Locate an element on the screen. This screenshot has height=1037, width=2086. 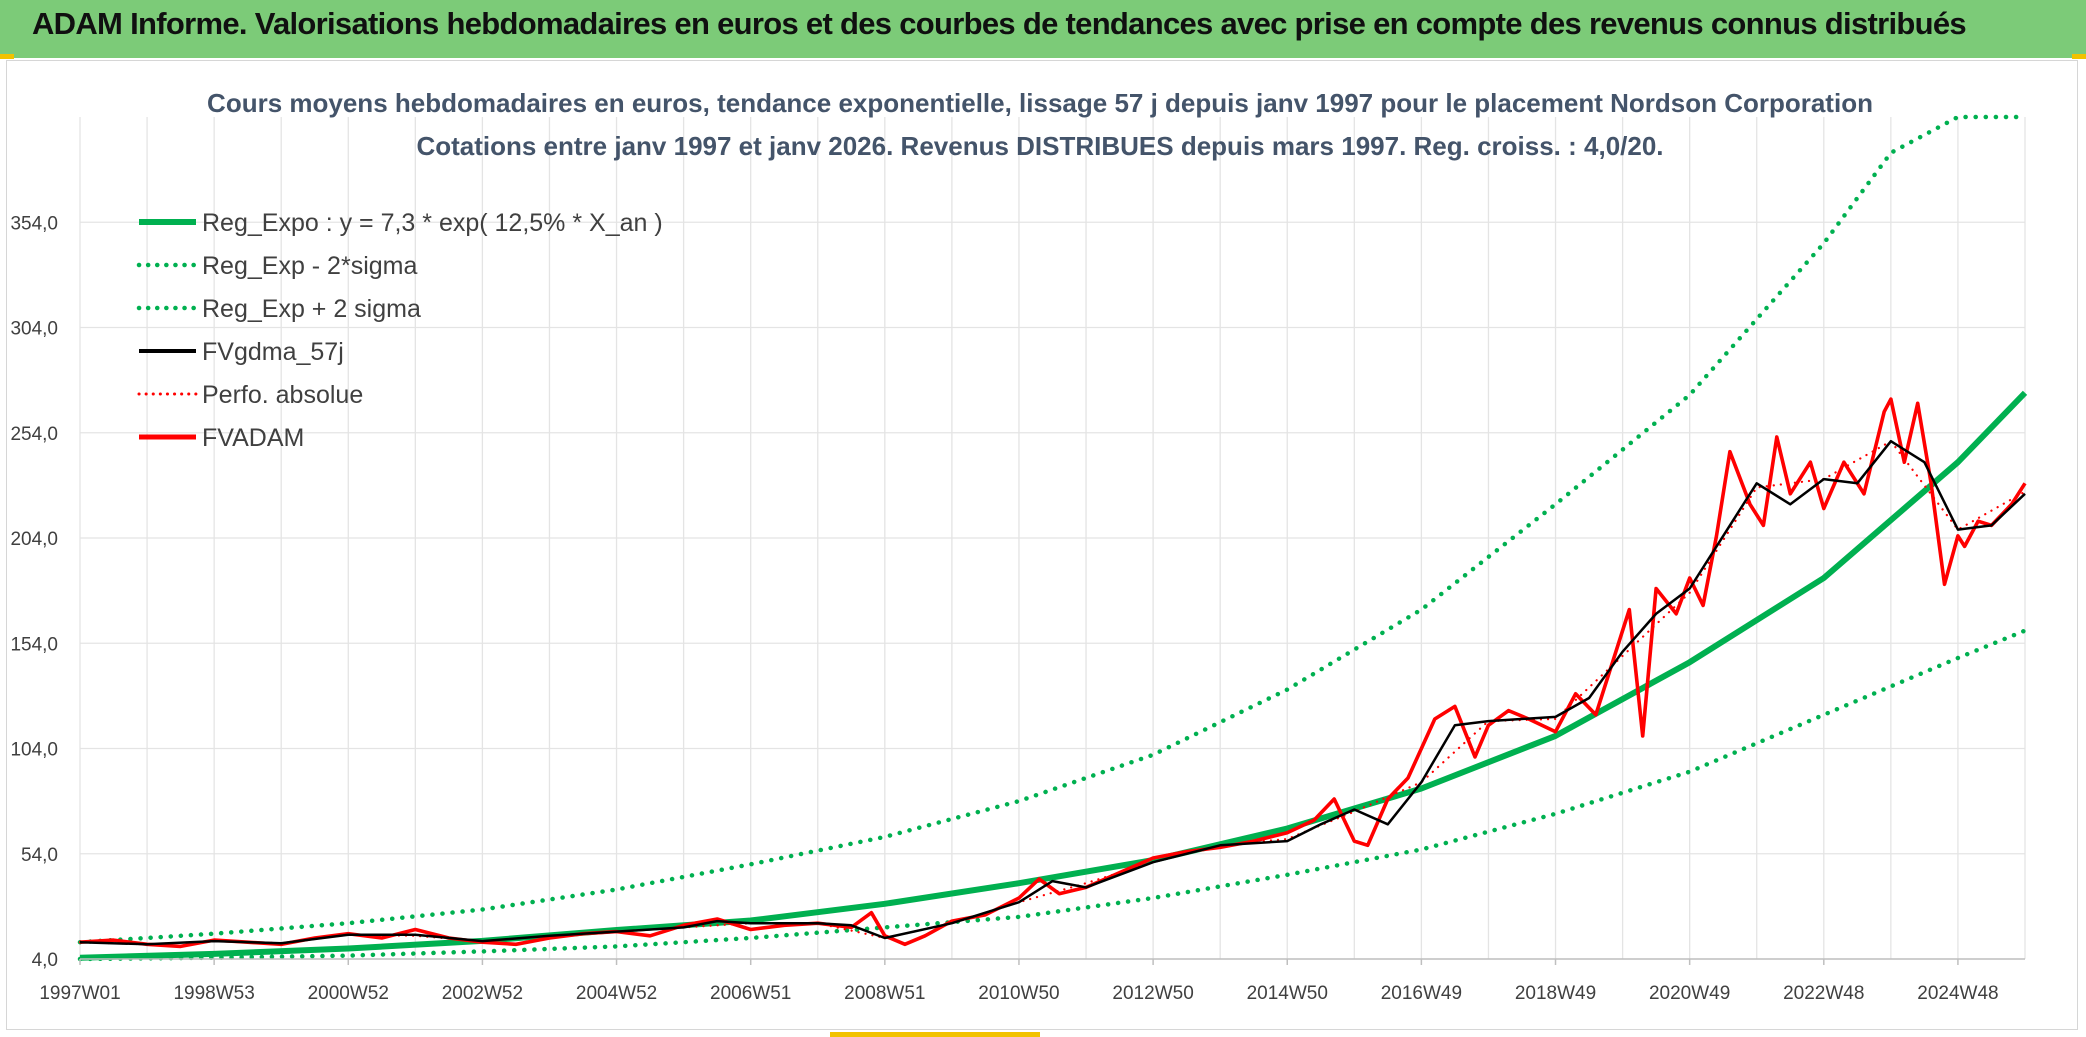
legend-label-smooth: FVgdma_57j is located at coordinates (273, 352).